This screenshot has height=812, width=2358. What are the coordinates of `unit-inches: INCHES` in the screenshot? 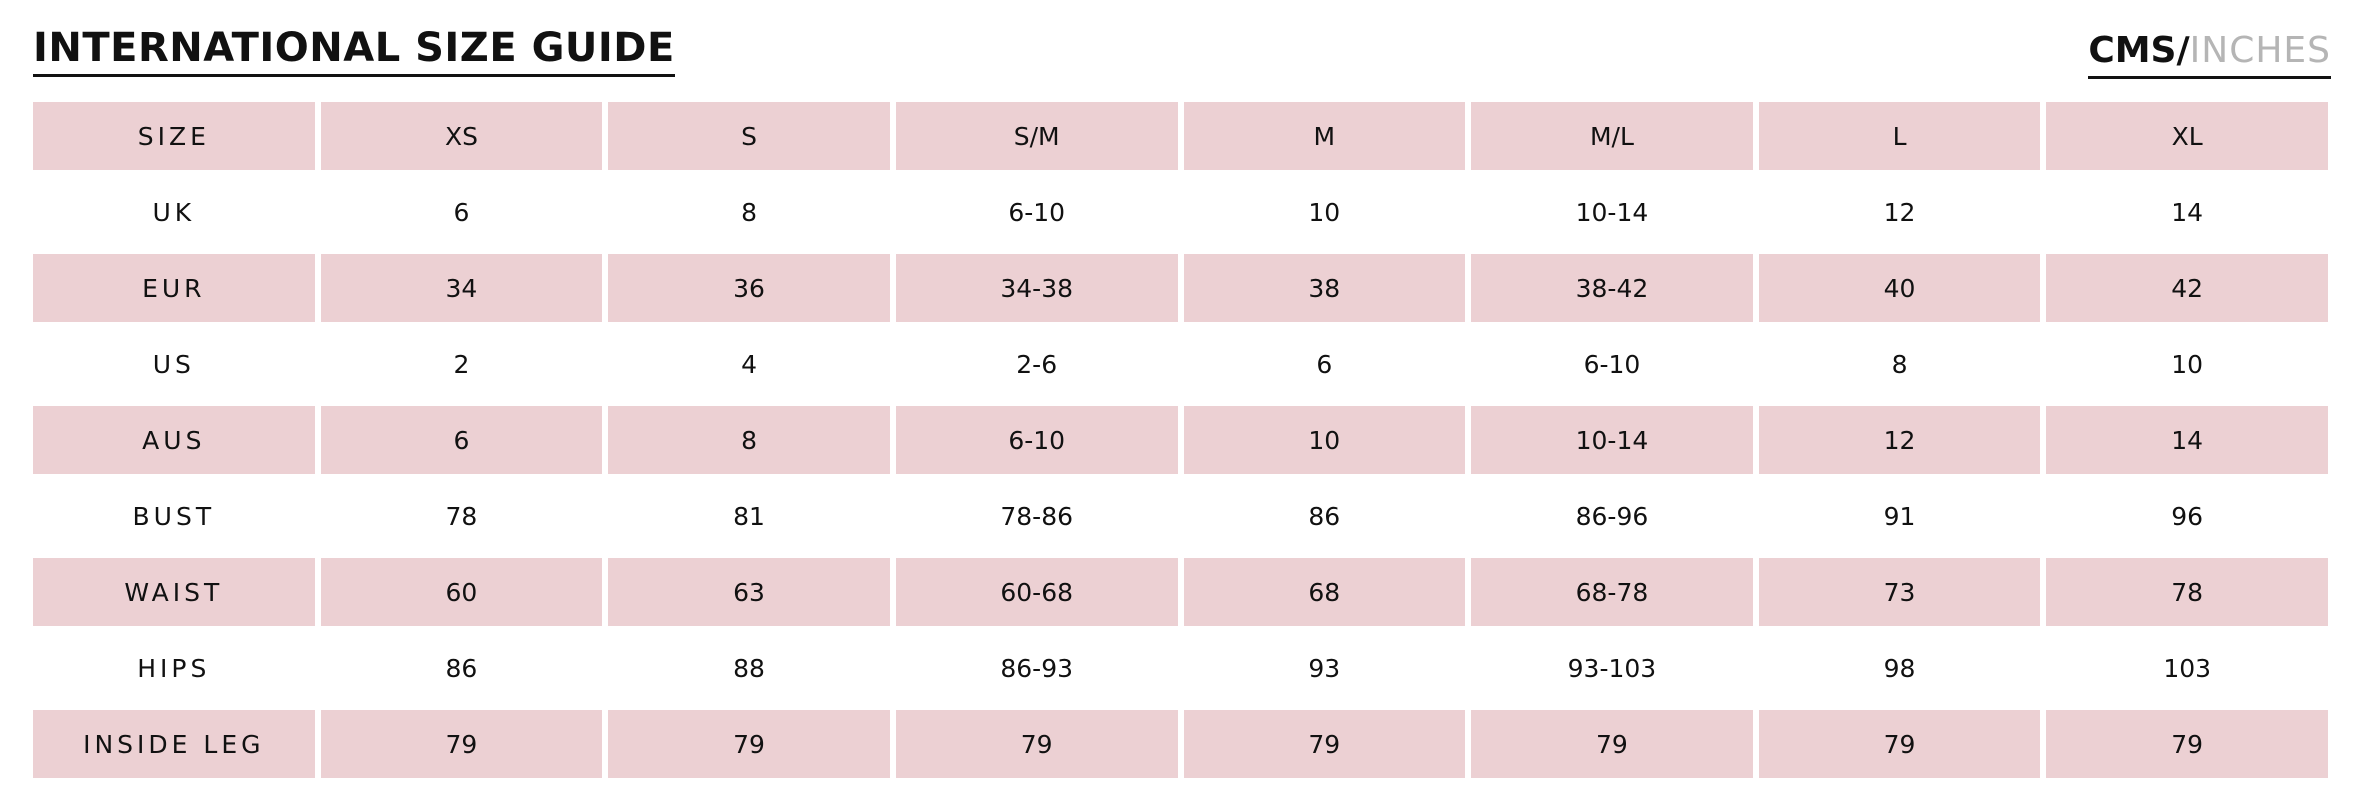 It's located at (2260, 50).